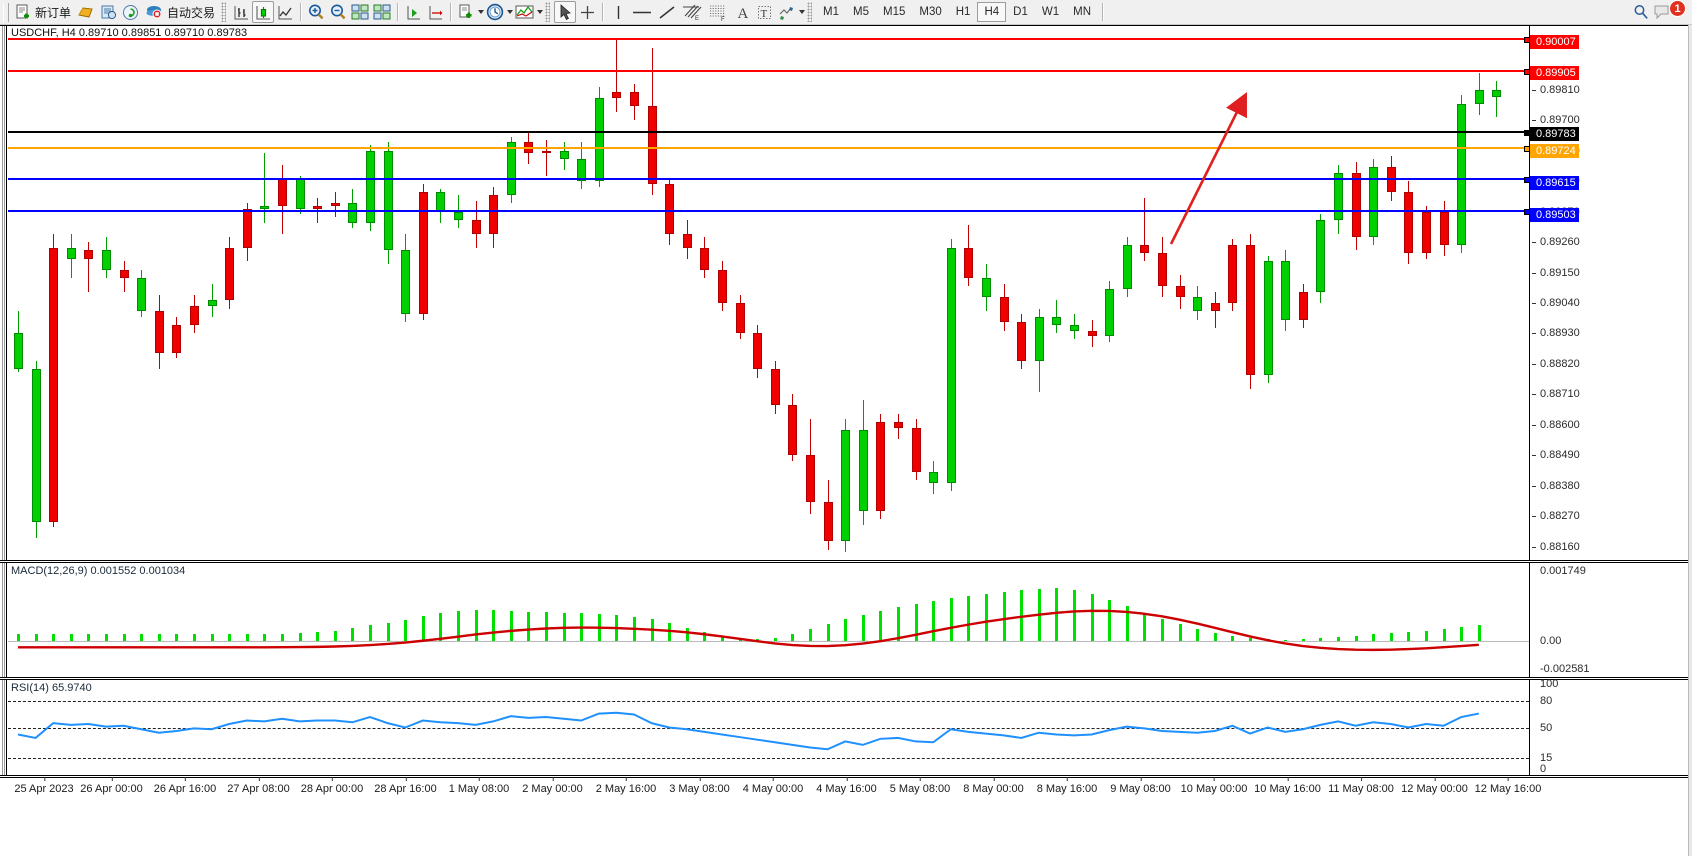 The width and height of the screenshot is (1692, 856). I want to click on vertical-line-button, so click(618, 12).